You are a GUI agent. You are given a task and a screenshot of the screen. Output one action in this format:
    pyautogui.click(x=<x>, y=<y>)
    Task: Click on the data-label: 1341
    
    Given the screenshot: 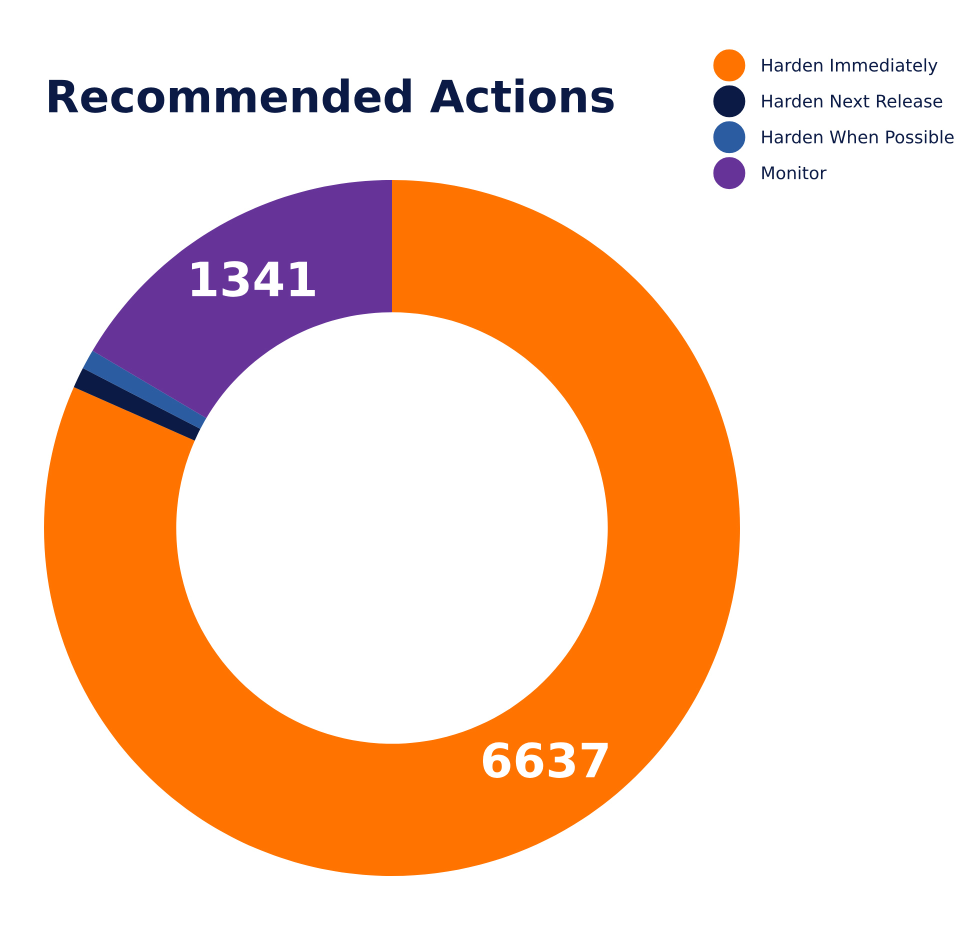 What is the action you would take?
    pyautogui.click(x=253, y=279)
    